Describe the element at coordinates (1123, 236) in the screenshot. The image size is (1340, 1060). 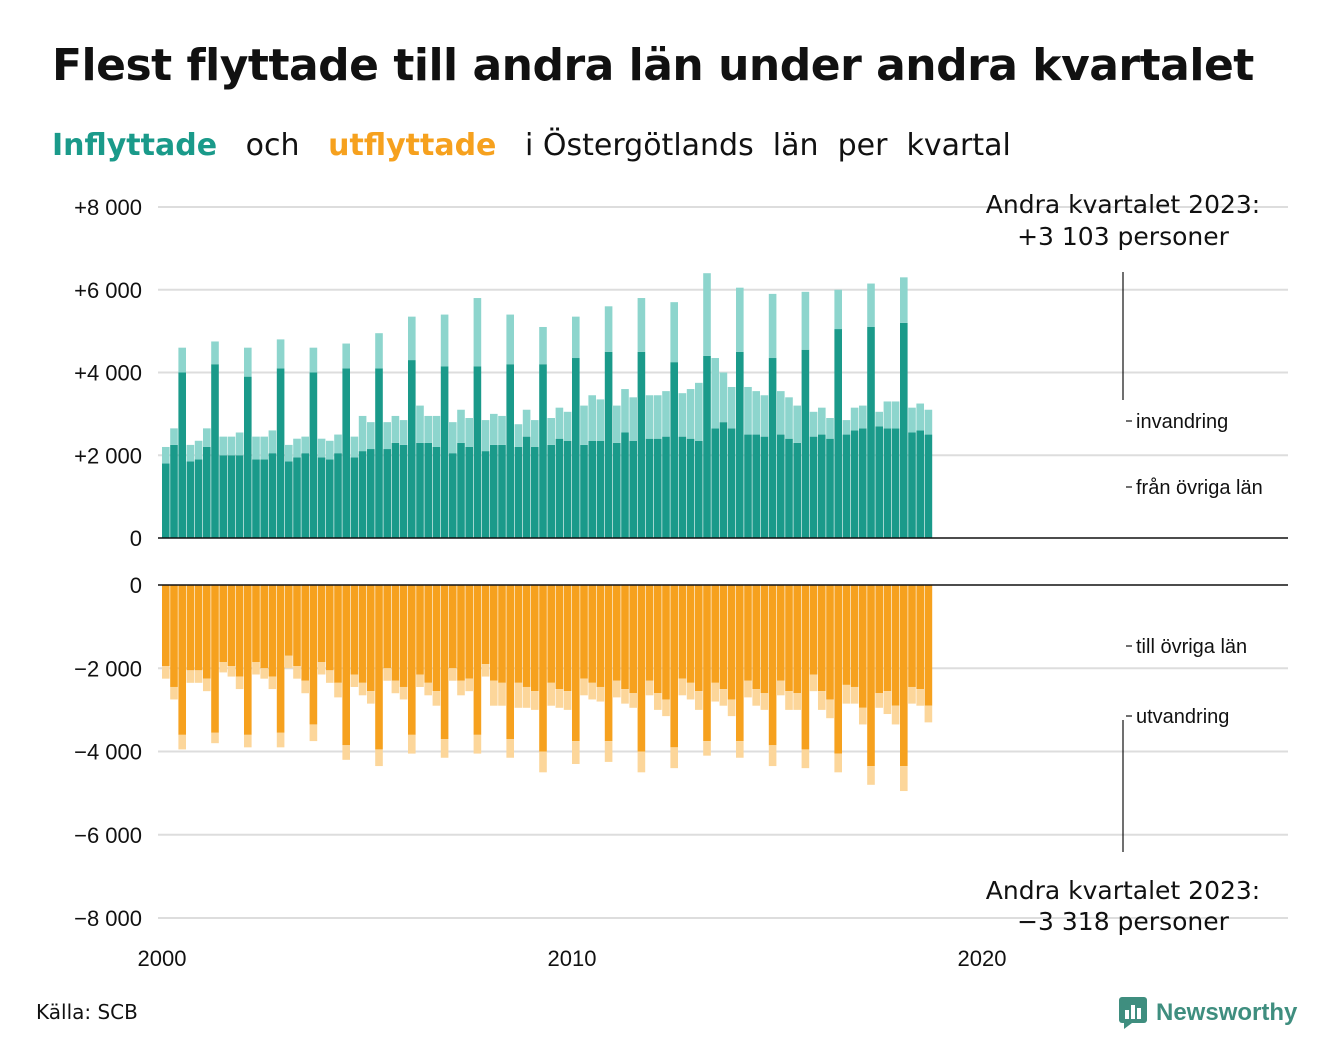
I see `annotation-top-line2: +3 103 personer` at that location.